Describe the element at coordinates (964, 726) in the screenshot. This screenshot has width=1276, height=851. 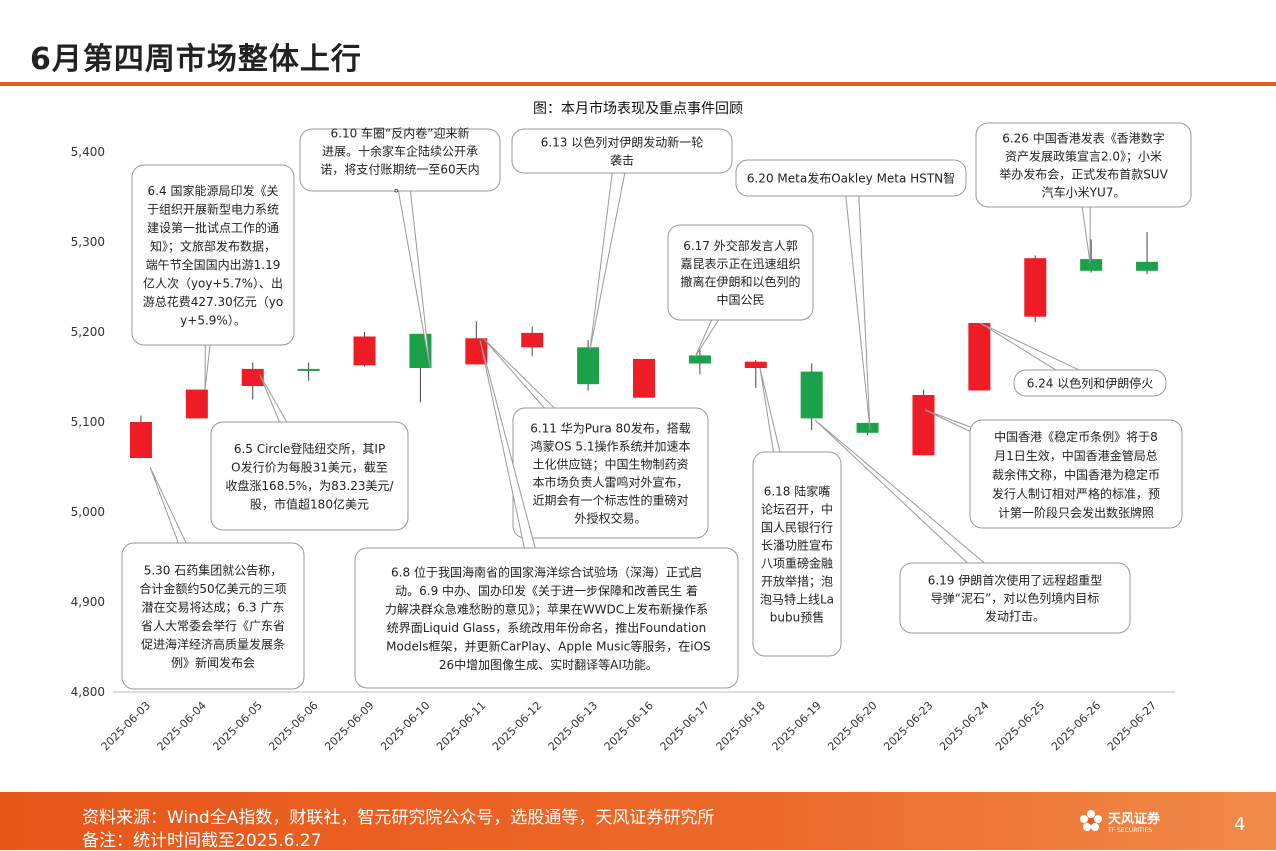
I see `x-tick-label: 2025-06-24` at that location.